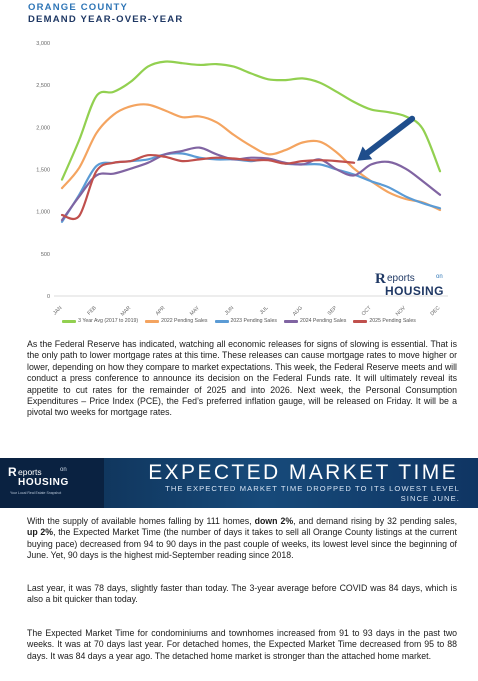  I want to click on x-tick-label: APR, so click(161, 311).